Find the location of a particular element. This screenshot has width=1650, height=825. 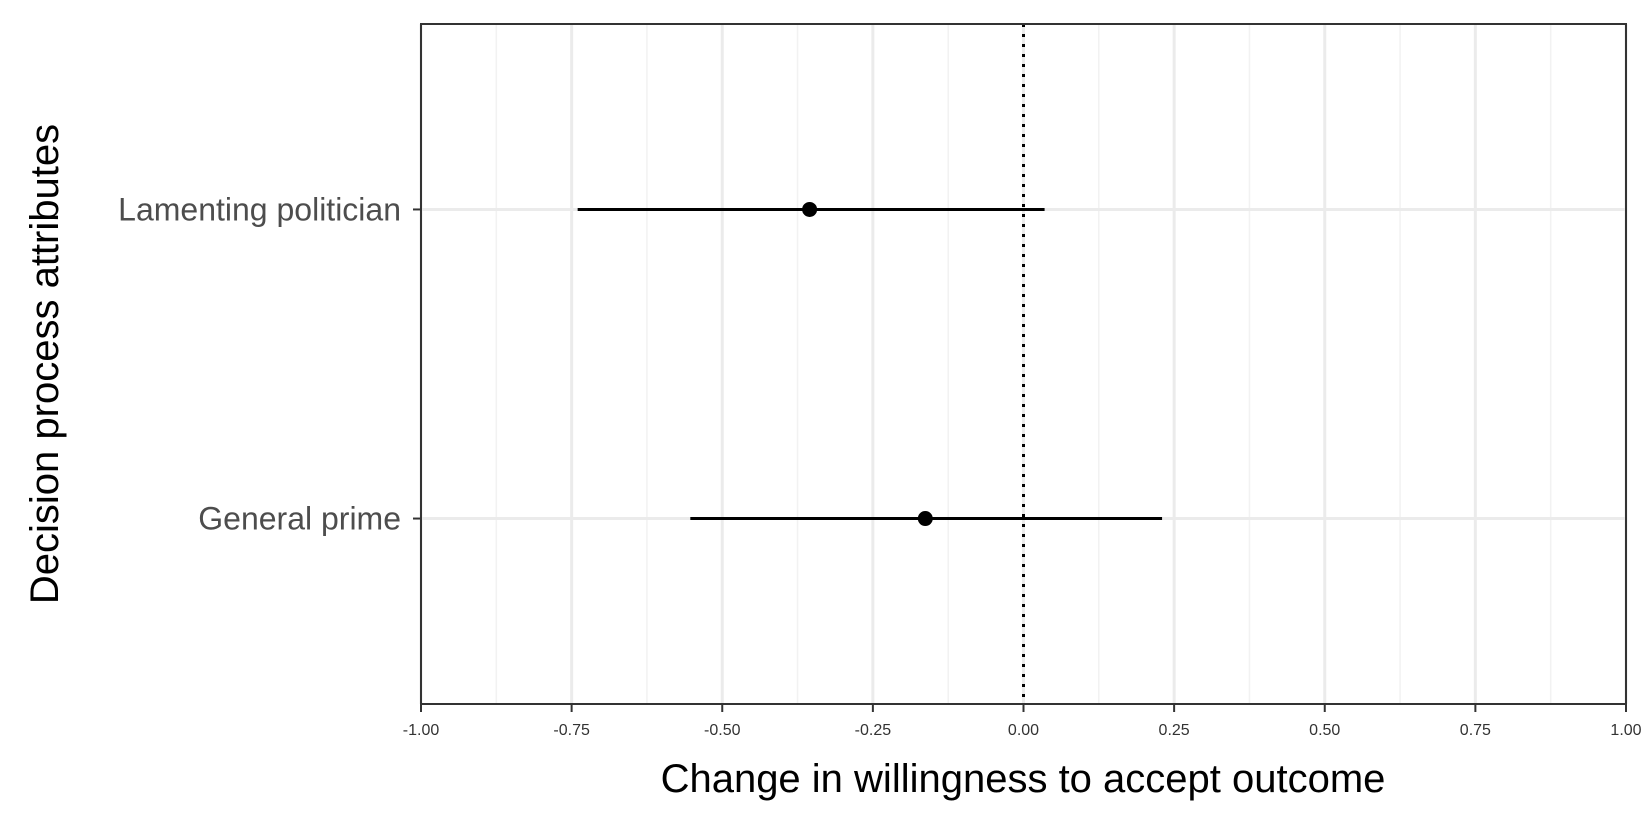

x-tick-label: 0.25 is located at coordinates (1174, 730).